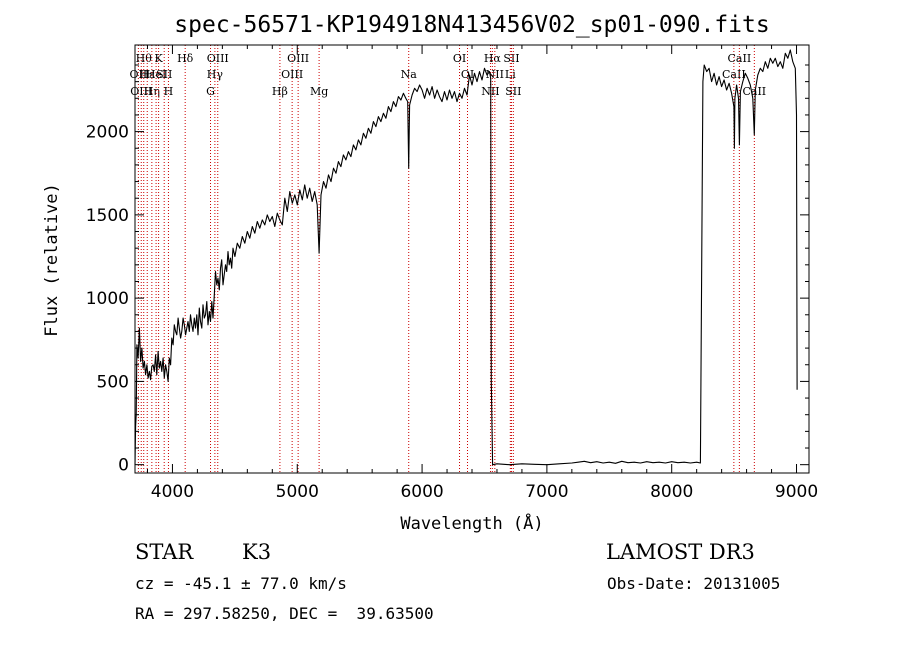 The width and height of the screenshot is (900, 649). Describe the element at coordinates (107, 216) in the screenshot. I see `y-tick-label: 1500` at that location.